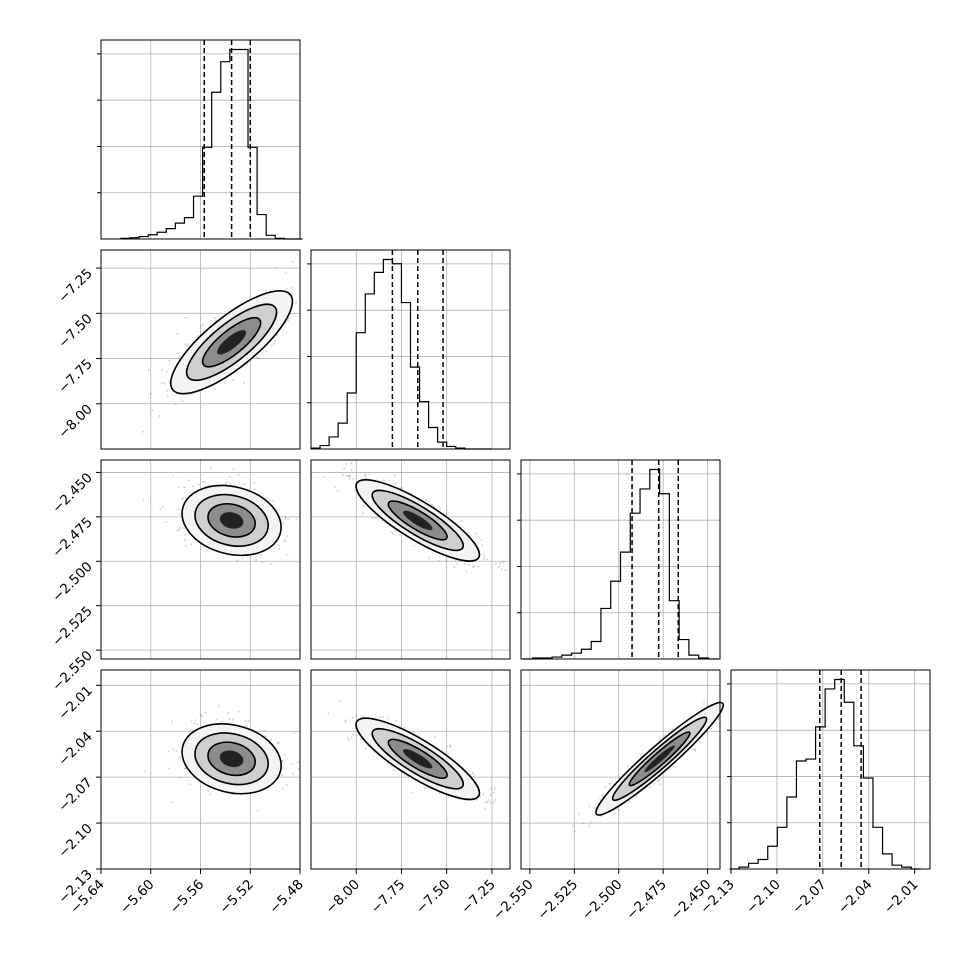 The width and height of the screenshot is (970, 970). I want to click on x-tick-label: −5.56, so click(187, 897).